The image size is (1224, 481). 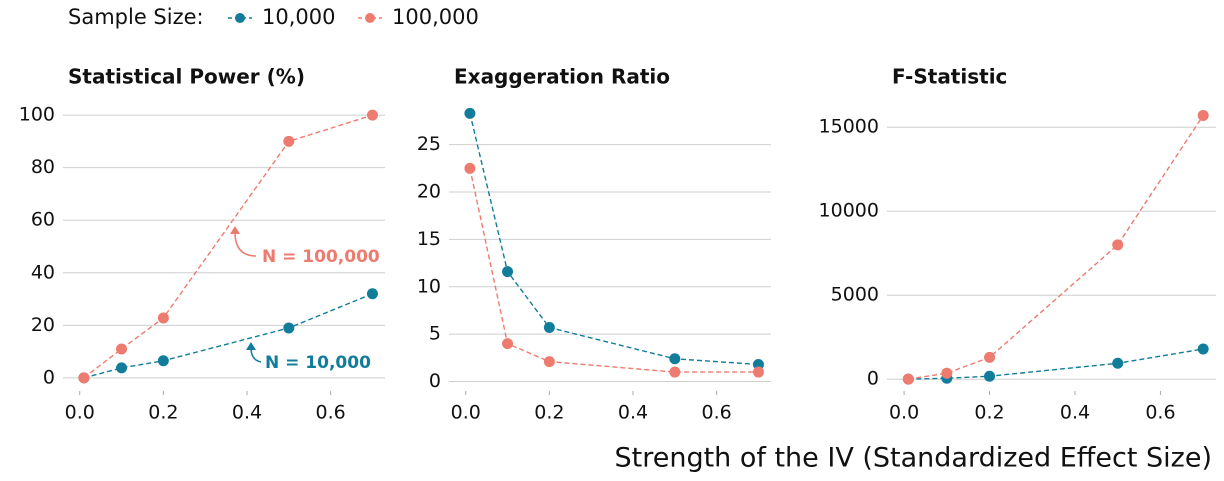 What do you see at coordinates (562, 77) in the screenshot?
I see `panel-title: Exaggeration Ratio` at bounding box center [562, 77].